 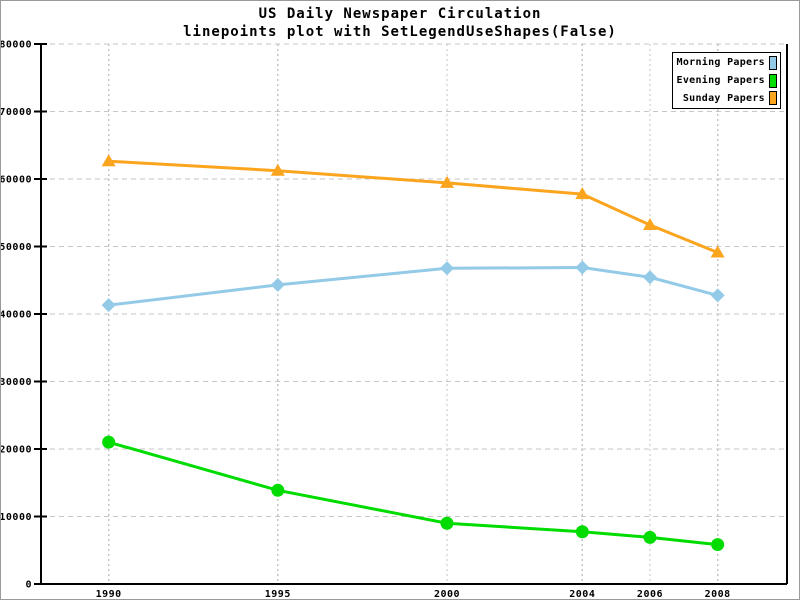 I want to click on y-tick-label: 60000, so click(x=16, y=180).